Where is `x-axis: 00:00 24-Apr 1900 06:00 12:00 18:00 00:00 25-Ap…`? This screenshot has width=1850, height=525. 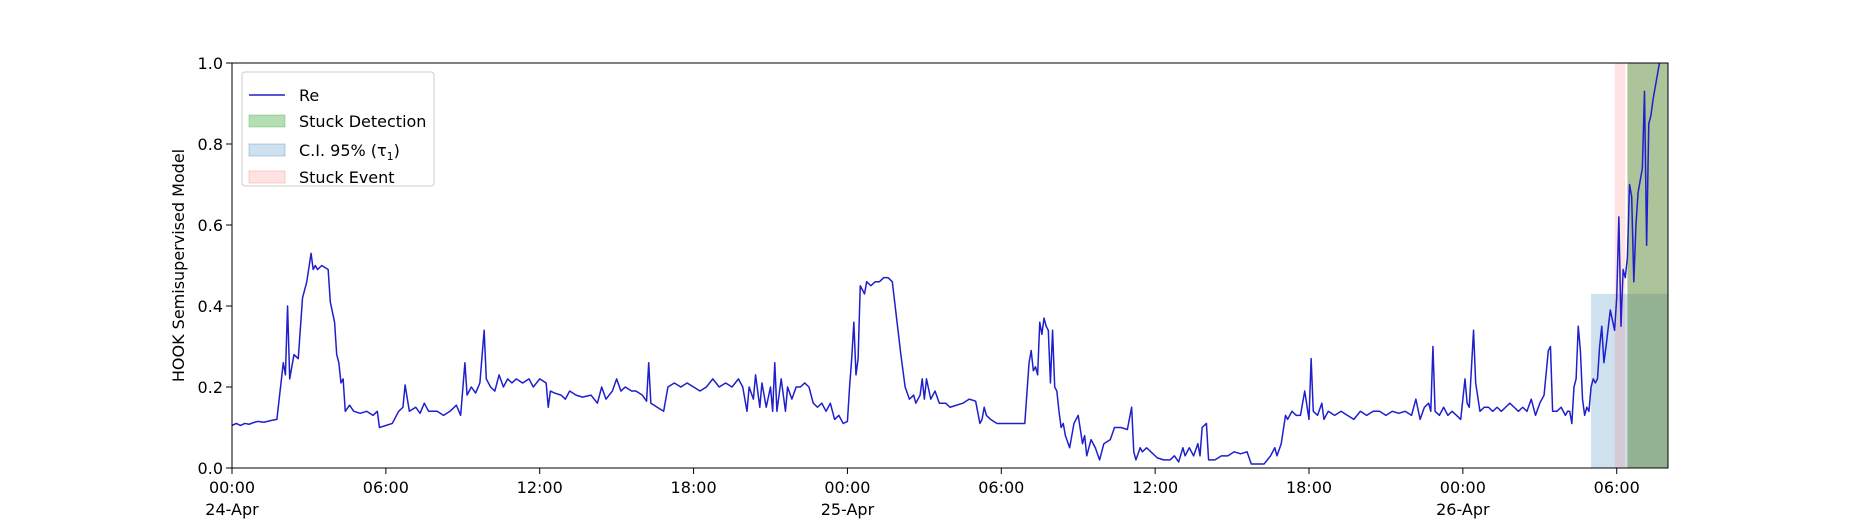
x-axis: 00:00 24-Apr 1900 06:00 12:00 18:00 00:00 25-Ap… is located at coordinates (922, 496).